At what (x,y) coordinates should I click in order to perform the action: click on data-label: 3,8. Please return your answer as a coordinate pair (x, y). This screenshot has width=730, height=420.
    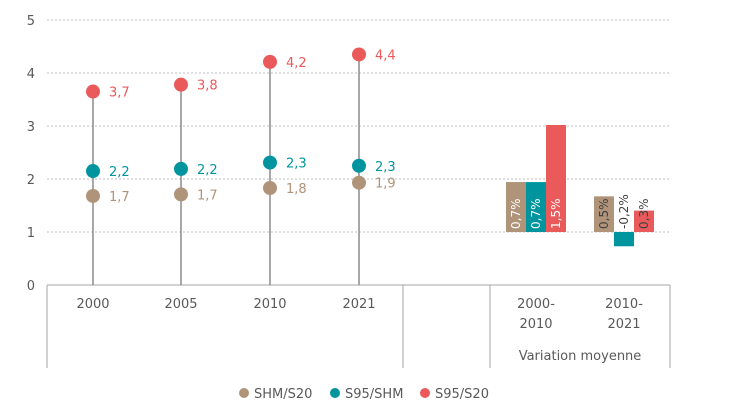
    Looking at the image, I should click on (207, 86).